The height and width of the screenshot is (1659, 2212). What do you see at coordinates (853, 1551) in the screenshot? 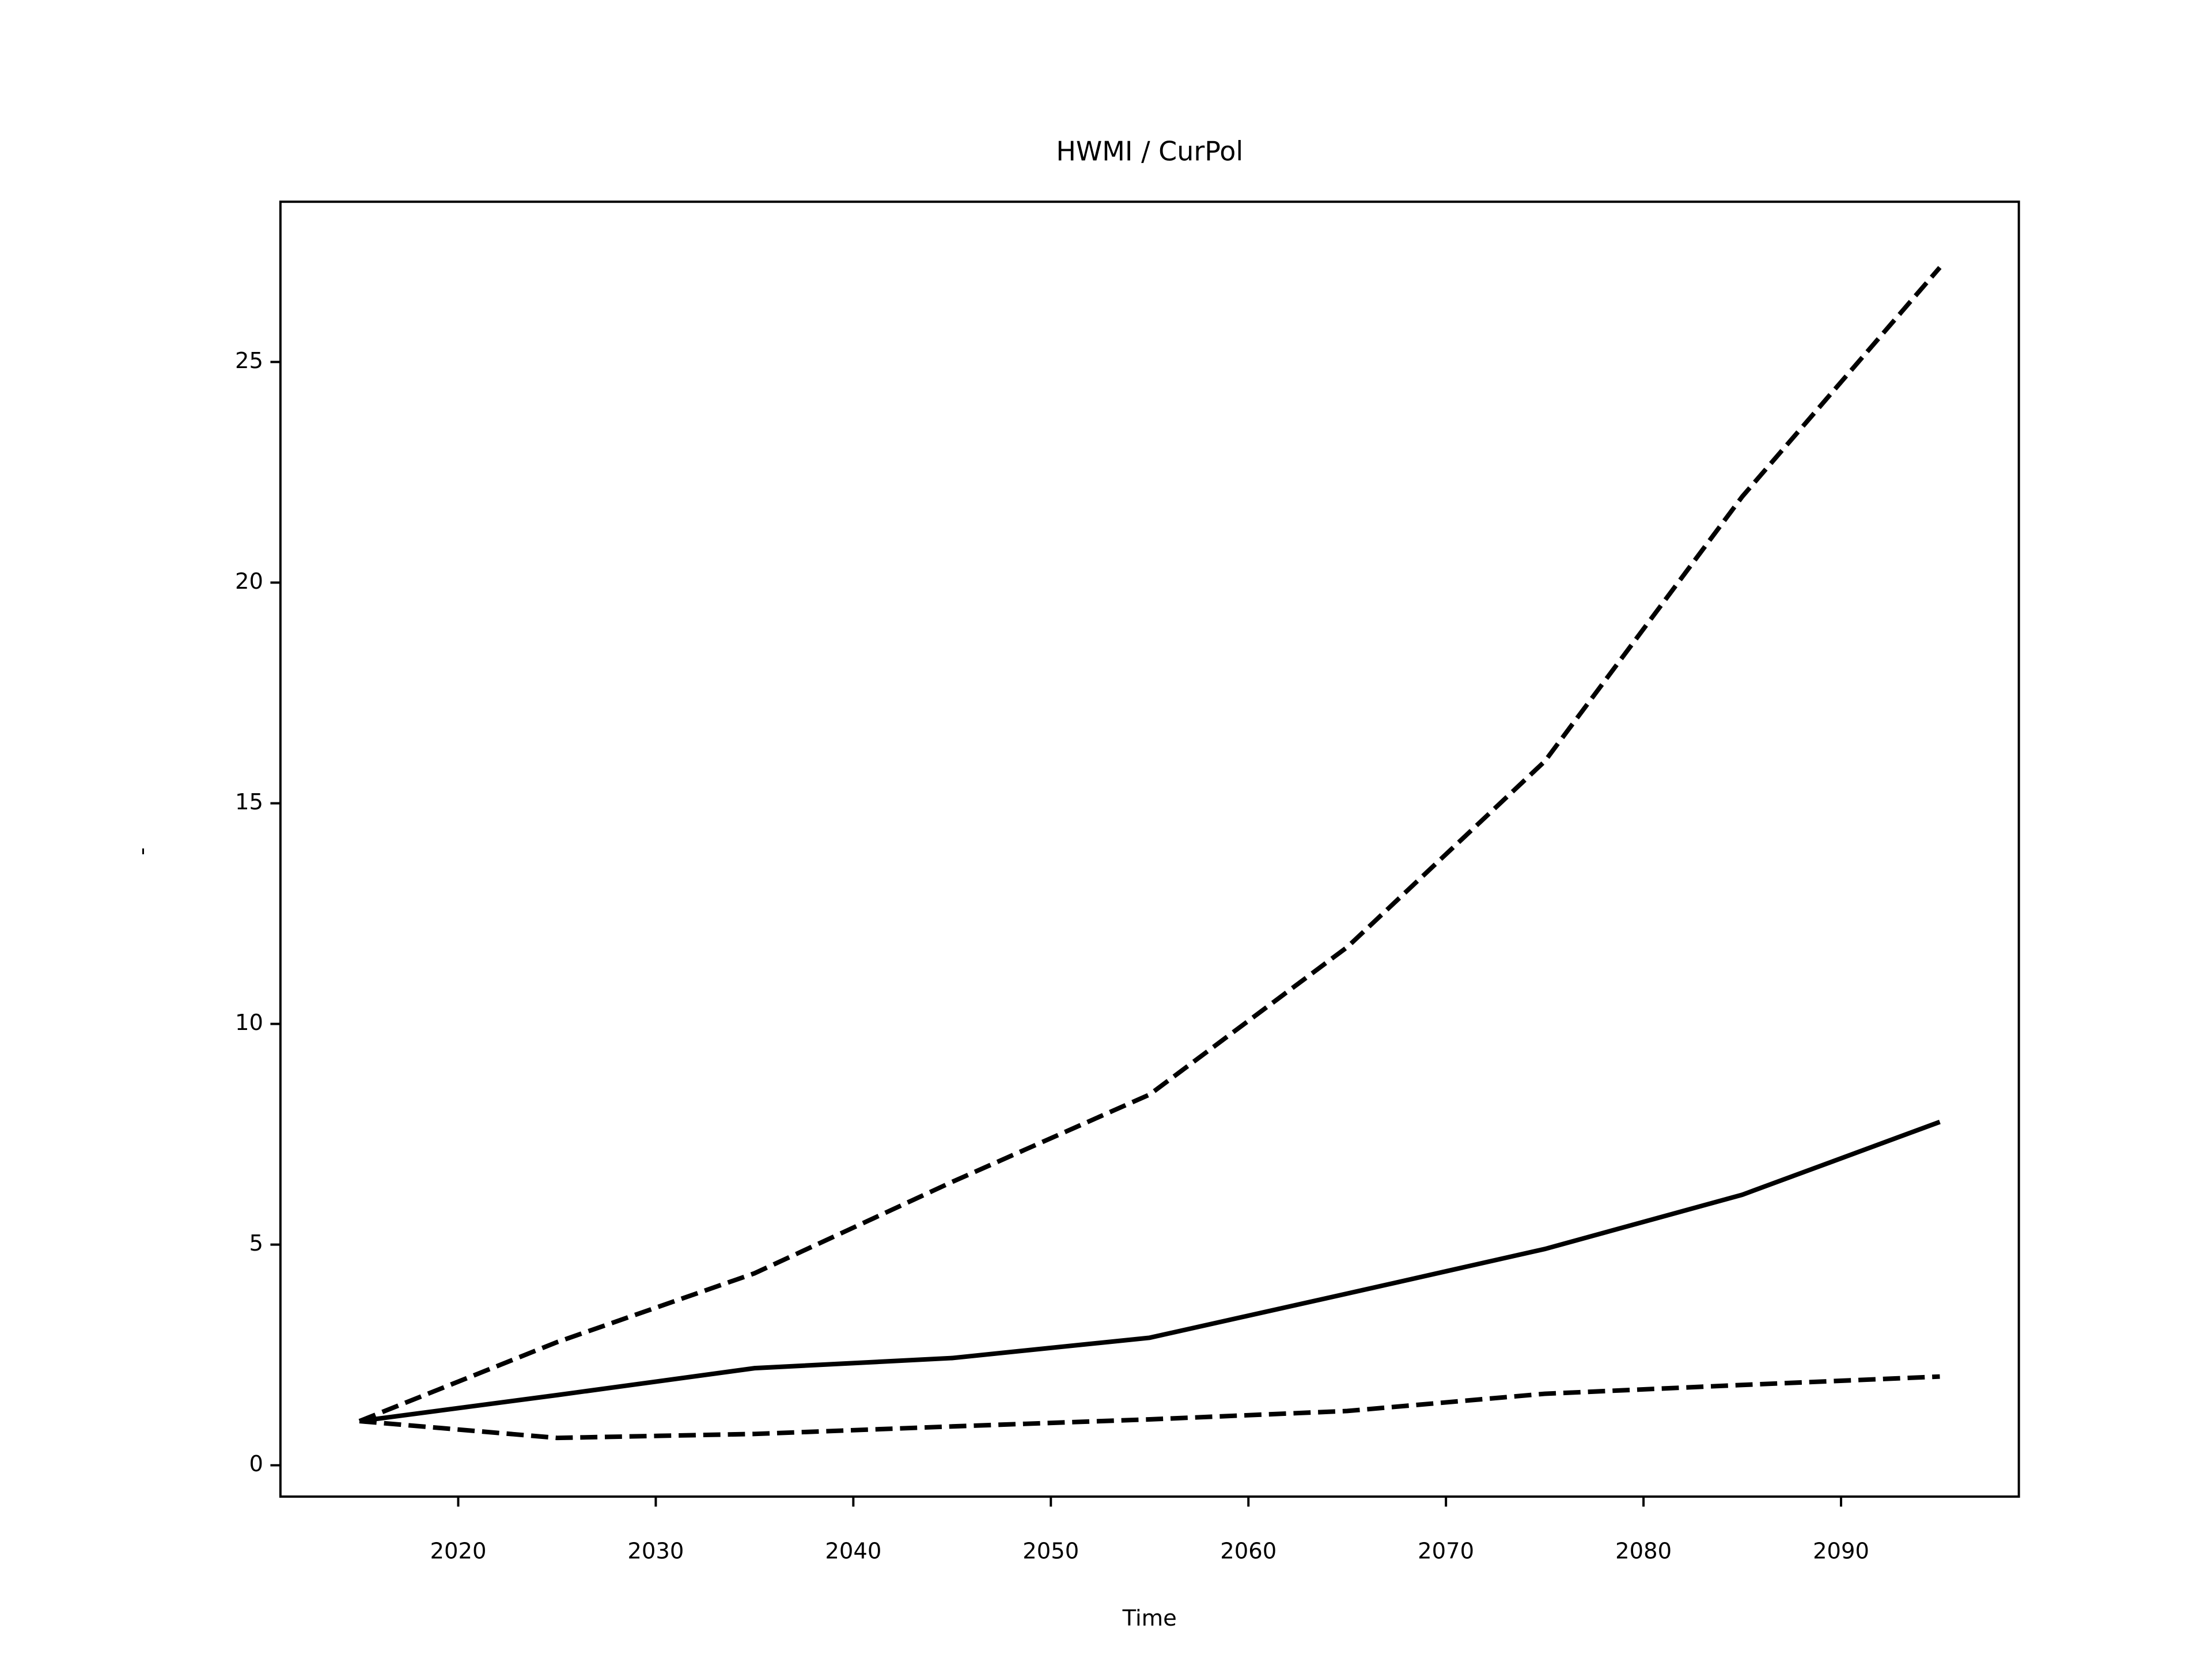
I see `x-tick-label: 2040` at bounding box center [853, 1551].